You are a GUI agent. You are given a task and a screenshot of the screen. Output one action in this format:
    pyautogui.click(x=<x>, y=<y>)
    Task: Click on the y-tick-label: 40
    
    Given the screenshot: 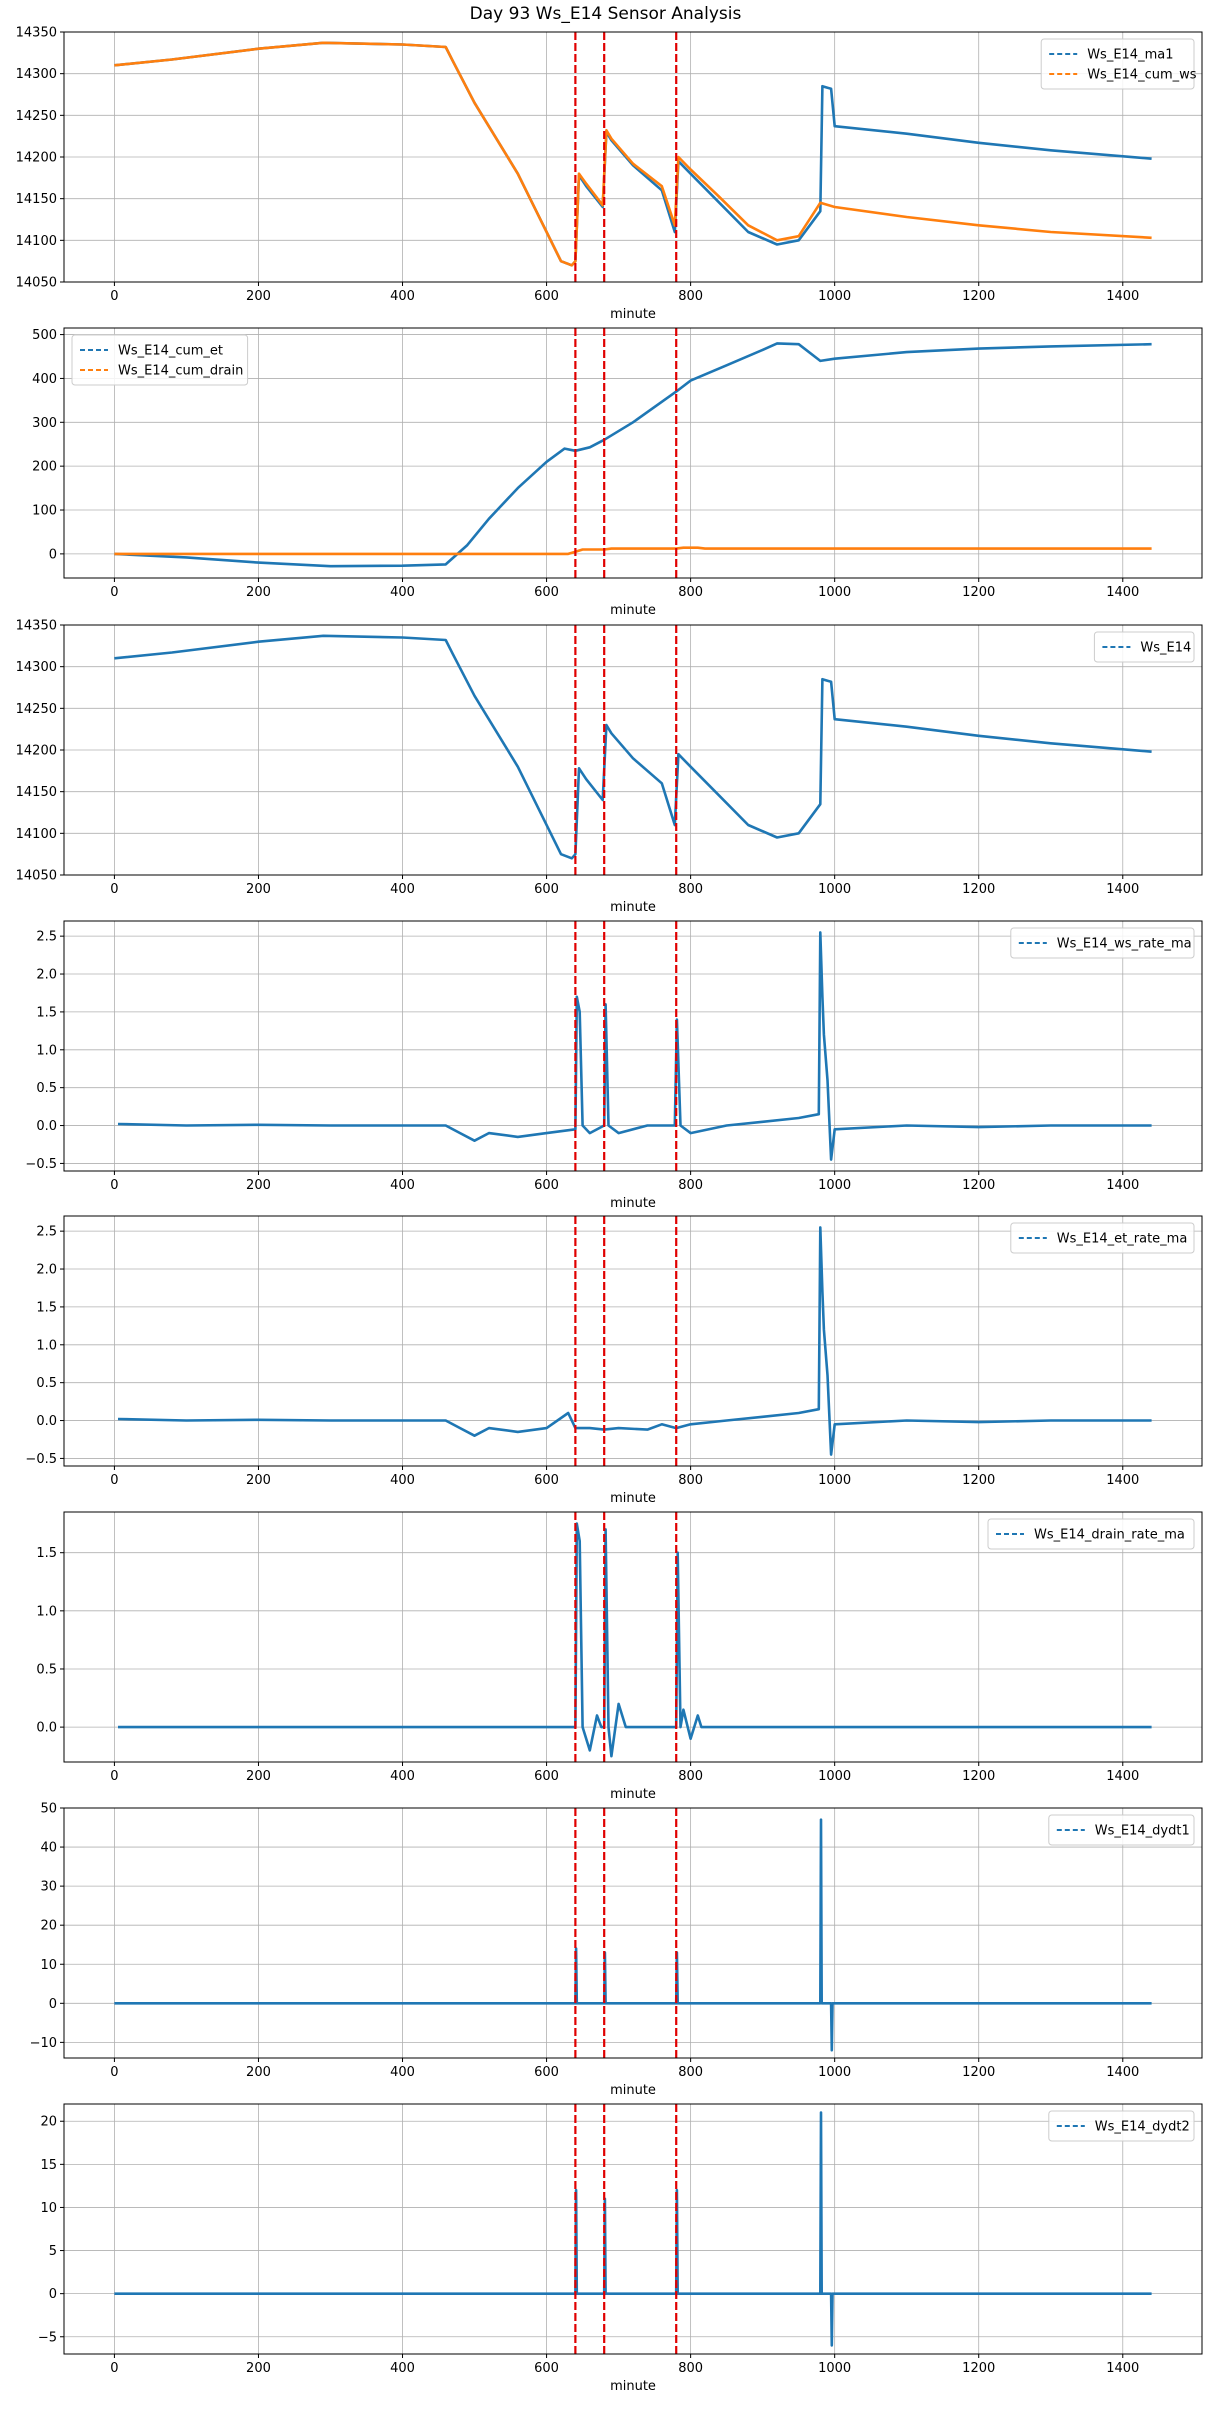 What is the action you would take?
    pyautogui.click(x=48, y=1848)
    